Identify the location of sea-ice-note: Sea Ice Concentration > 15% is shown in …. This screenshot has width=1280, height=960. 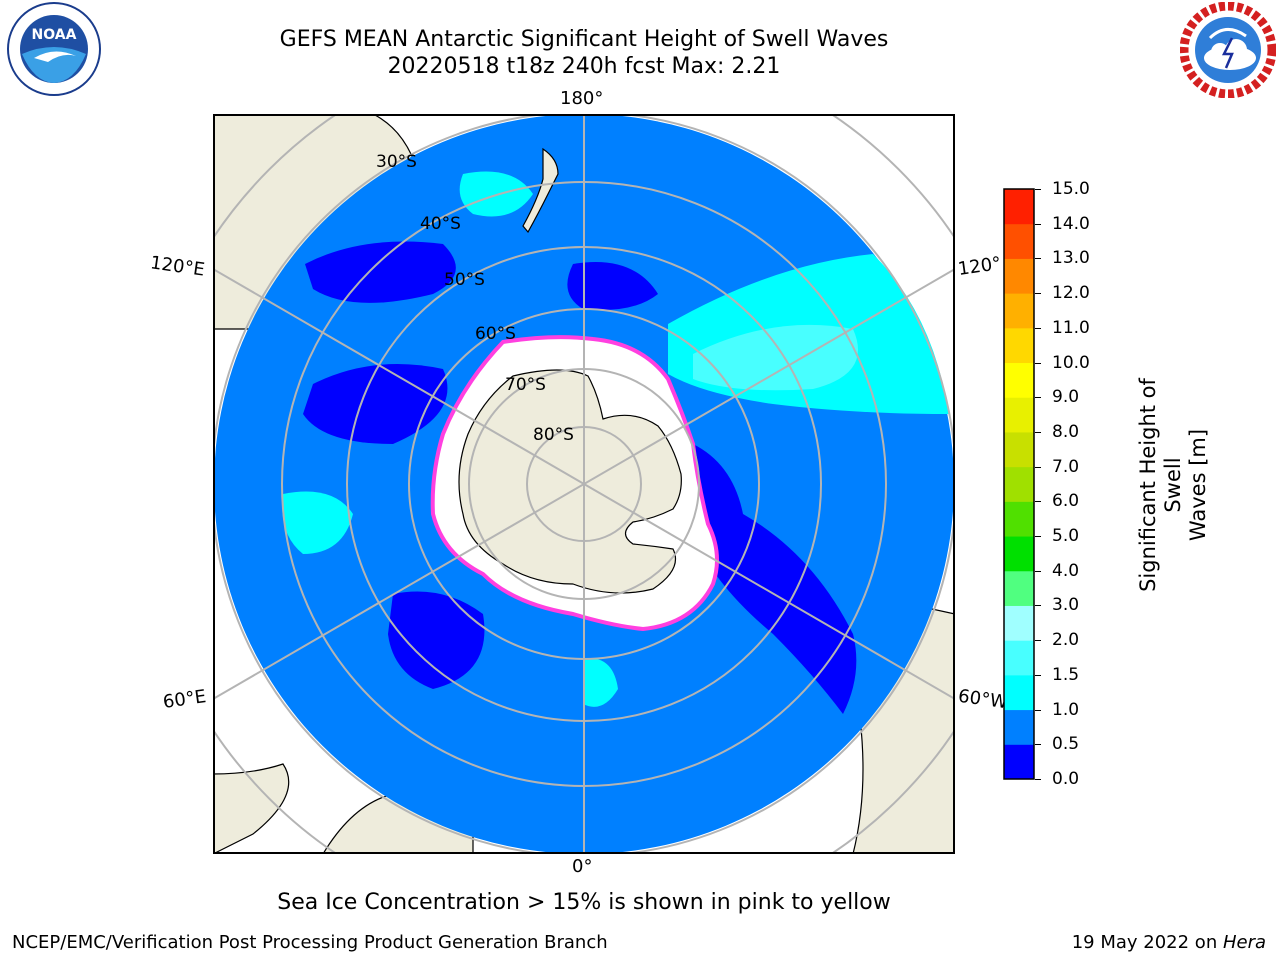
(584, 902).